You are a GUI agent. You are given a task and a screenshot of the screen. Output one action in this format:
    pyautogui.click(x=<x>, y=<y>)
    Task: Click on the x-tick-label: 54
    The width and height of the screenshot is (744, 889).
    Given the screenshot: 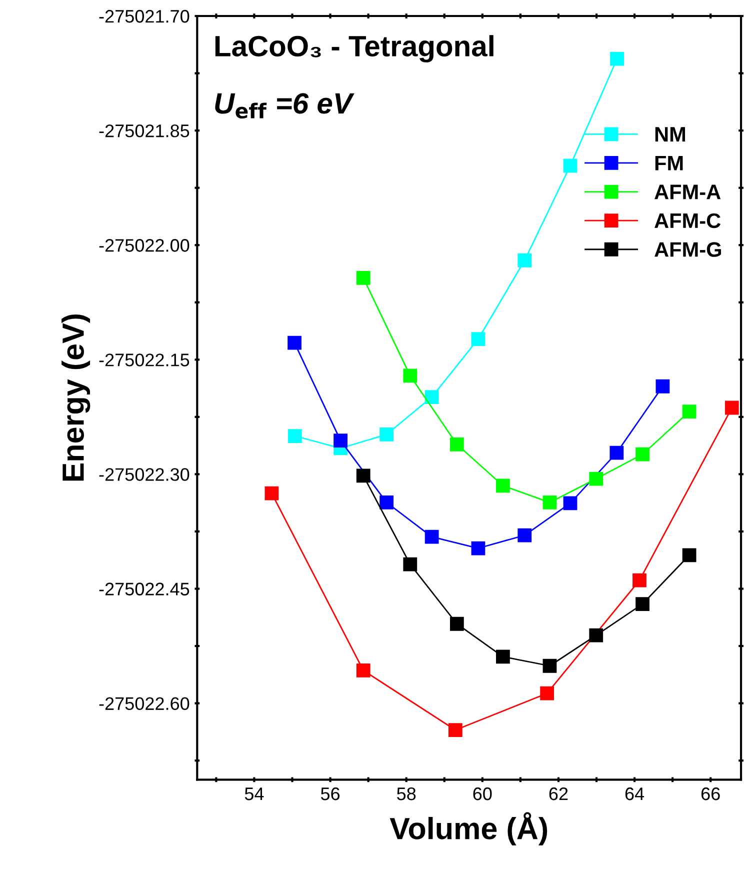 What is the action you would take?
    pyautogui.click(x=254, y=794)
    